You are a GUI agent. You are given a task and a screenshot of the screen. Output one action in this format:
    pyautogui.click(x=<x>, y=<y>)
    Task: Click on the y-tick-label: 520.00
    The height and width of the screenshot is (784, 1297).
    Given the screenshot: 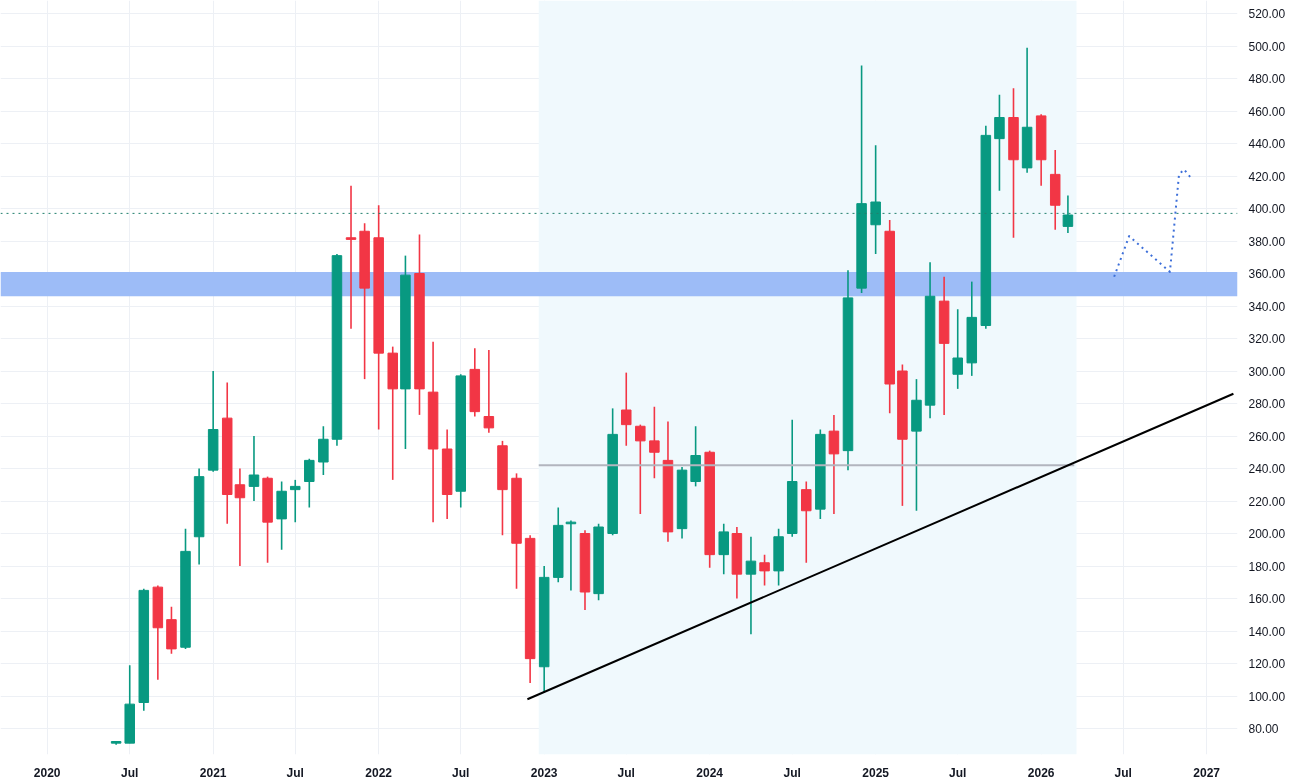 What is the action you would take?
    pyautogui.click(x=1267, y=14)
    